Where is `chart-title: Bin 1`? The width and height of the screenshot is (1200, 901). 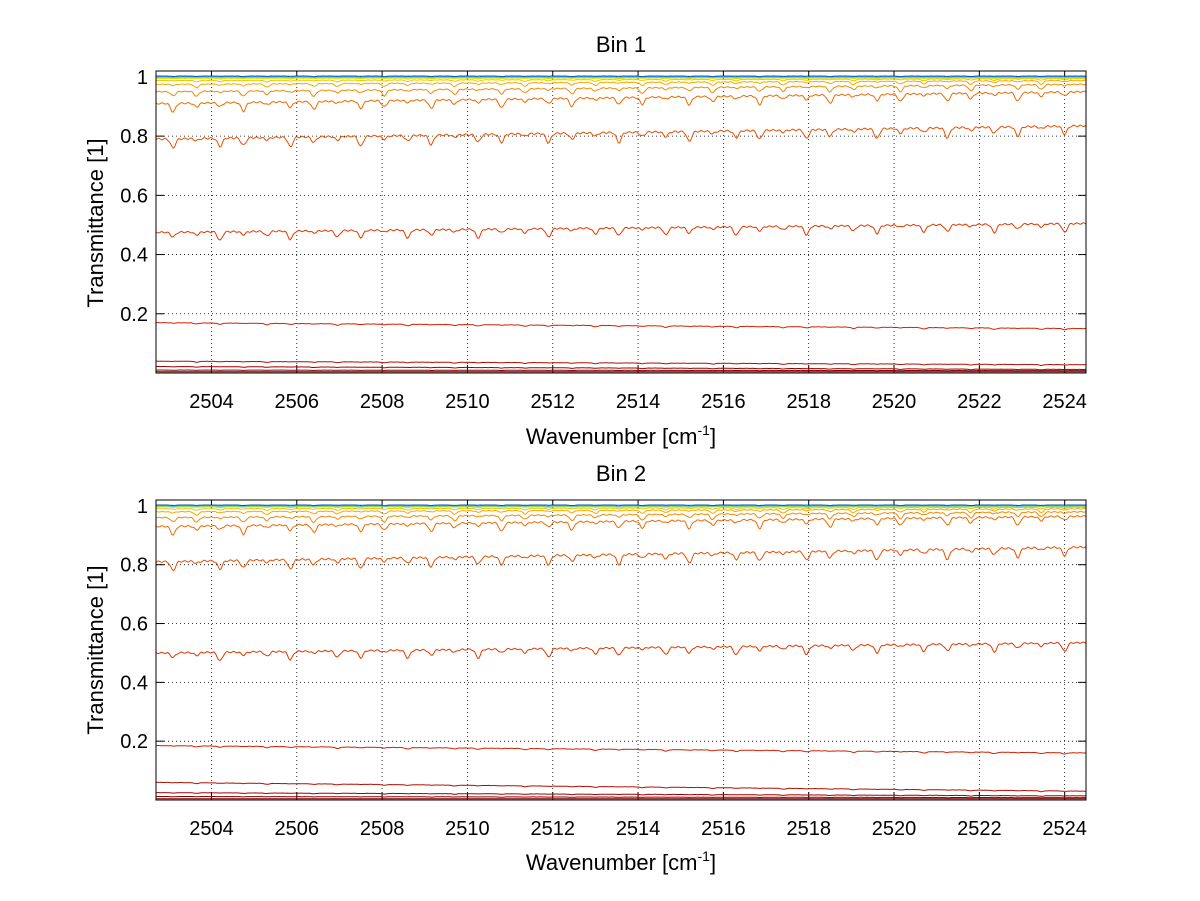 chart-title: Bin 1 is located at coordinates (621, 44).